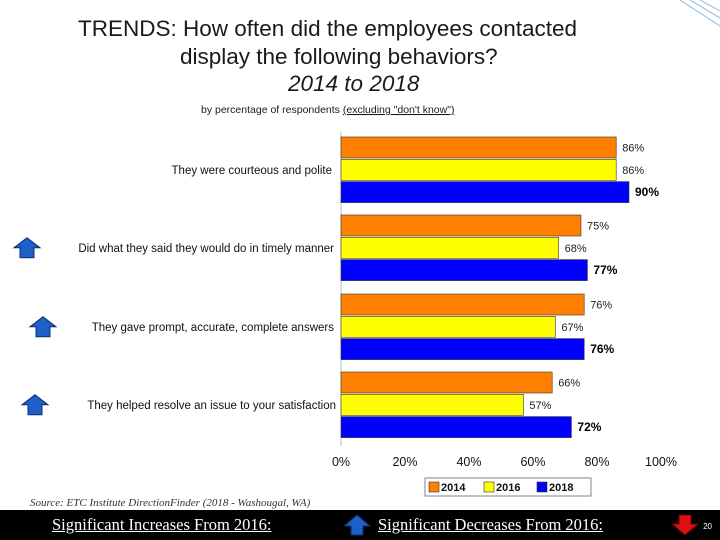 Image resolution: width=720 pixels, height=540 pixels. Describe the element at coordinates (647, 192) in the screenshot. I see `value-label-2018-1: 90%` at that location.